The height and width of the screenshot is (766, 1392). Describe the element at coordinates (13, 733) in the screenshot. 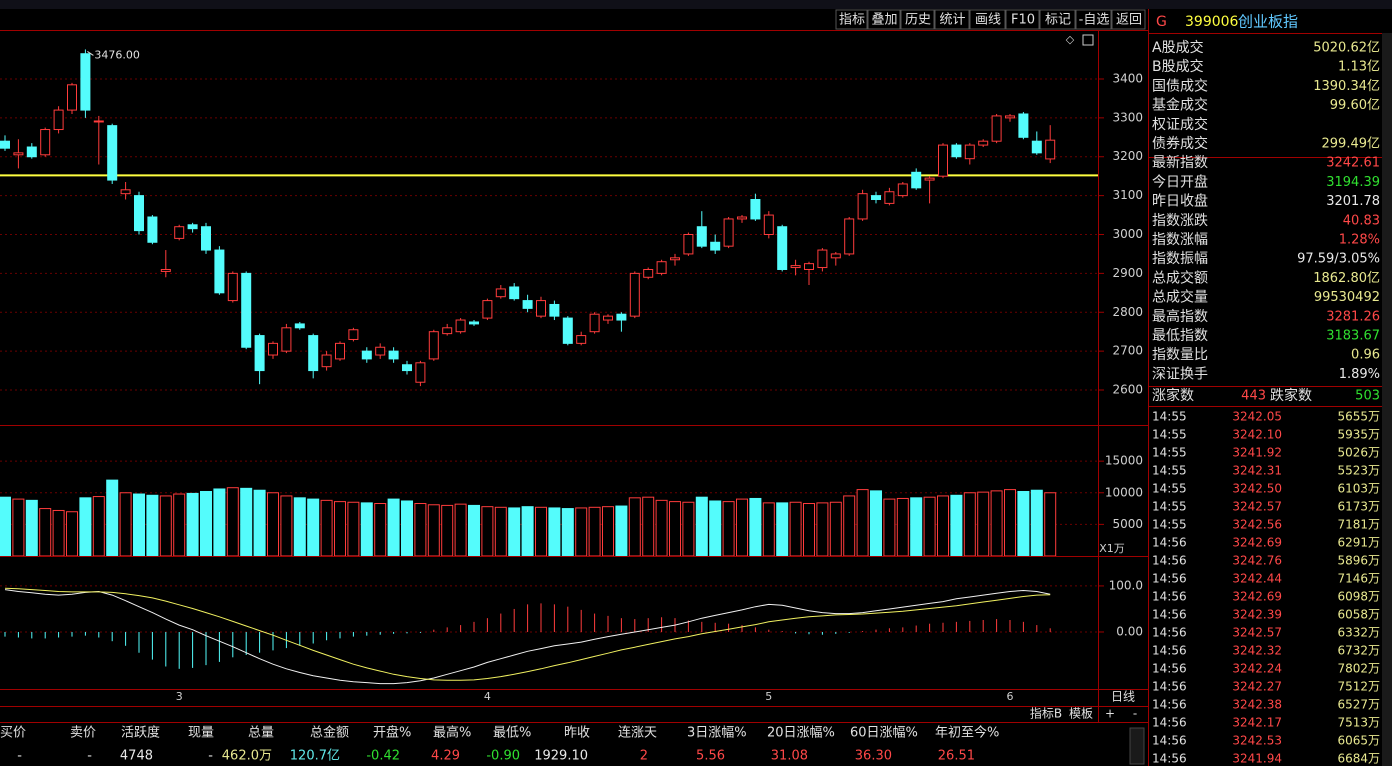

I see `column-header: 买价` at that location.